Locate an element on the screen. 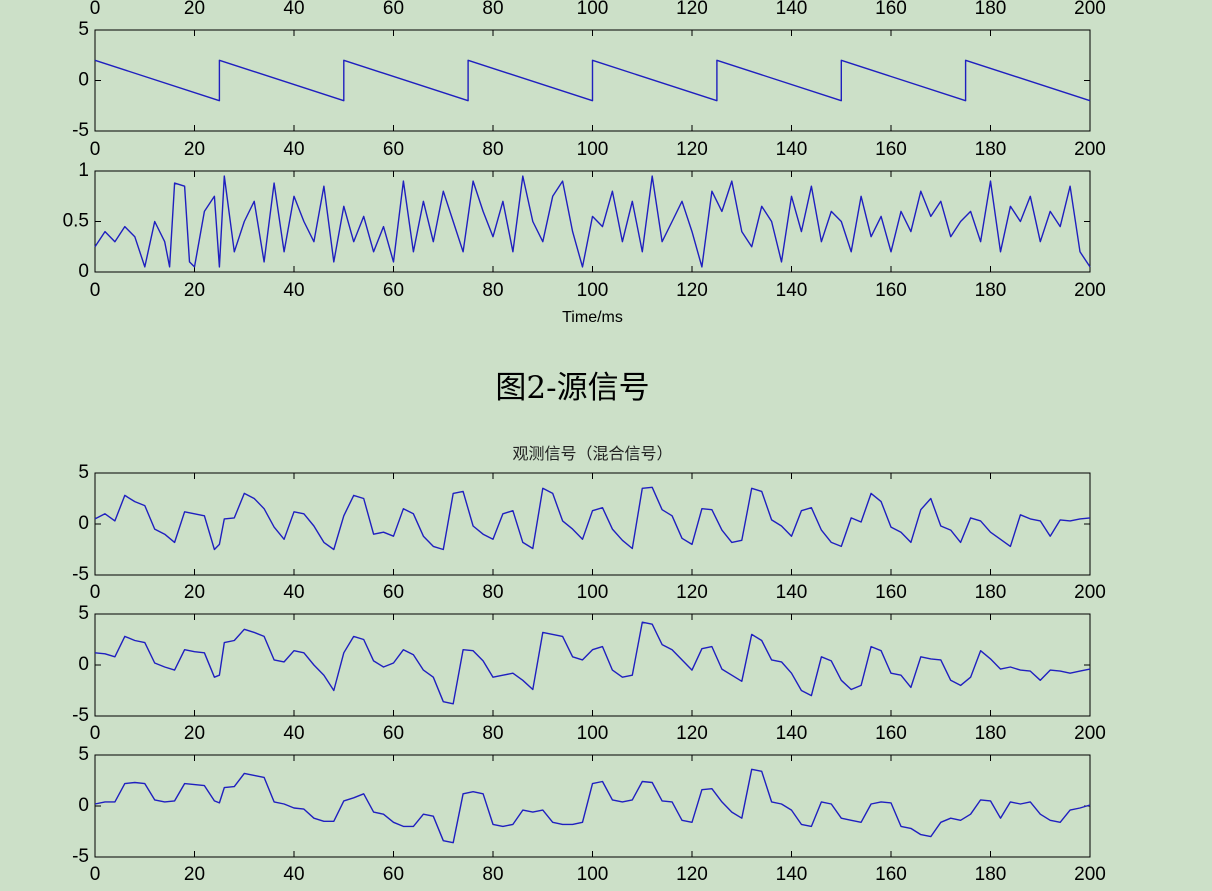 Image resolution: width=1212 pixels, height=891 pixels. plot-frame is located at coordinates (592, 806).